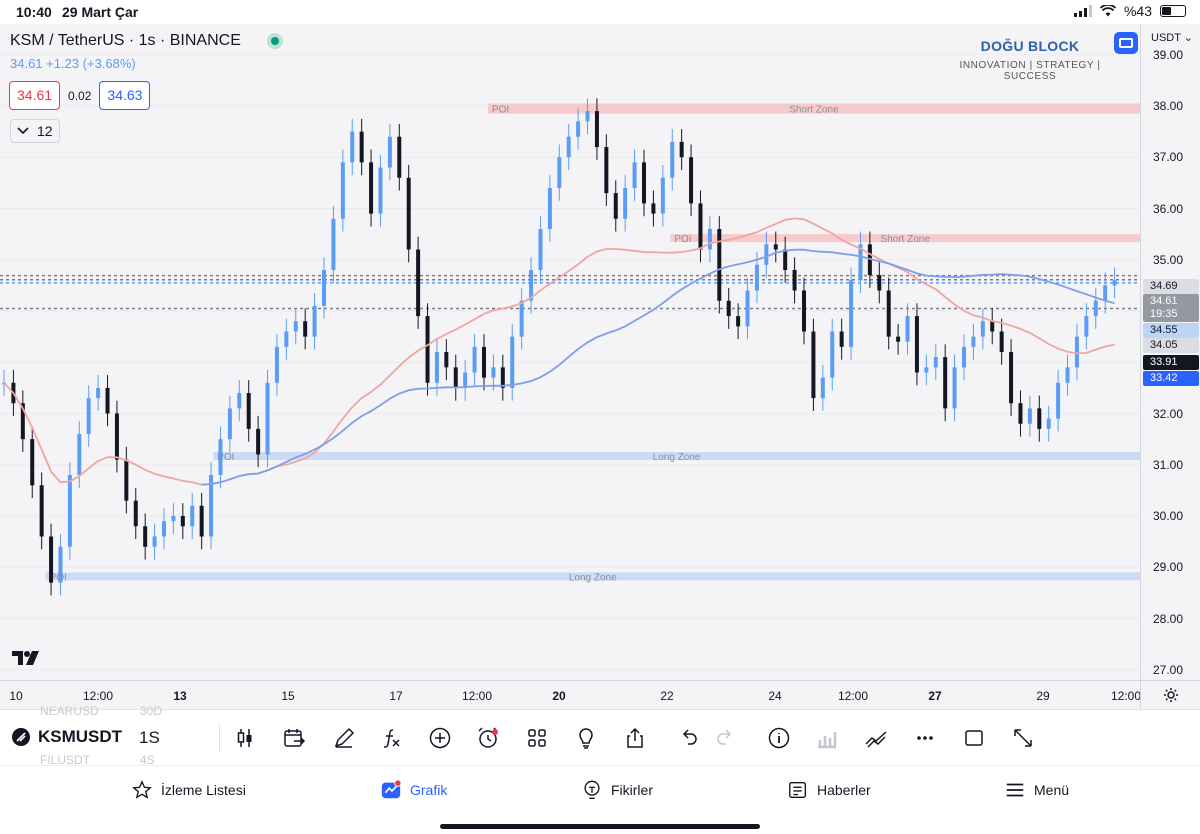  What do you see at coordinates (1168, 516) in the screenshot?
I see `price-tick-label: 30.00` at bounding box center [1168, 516].